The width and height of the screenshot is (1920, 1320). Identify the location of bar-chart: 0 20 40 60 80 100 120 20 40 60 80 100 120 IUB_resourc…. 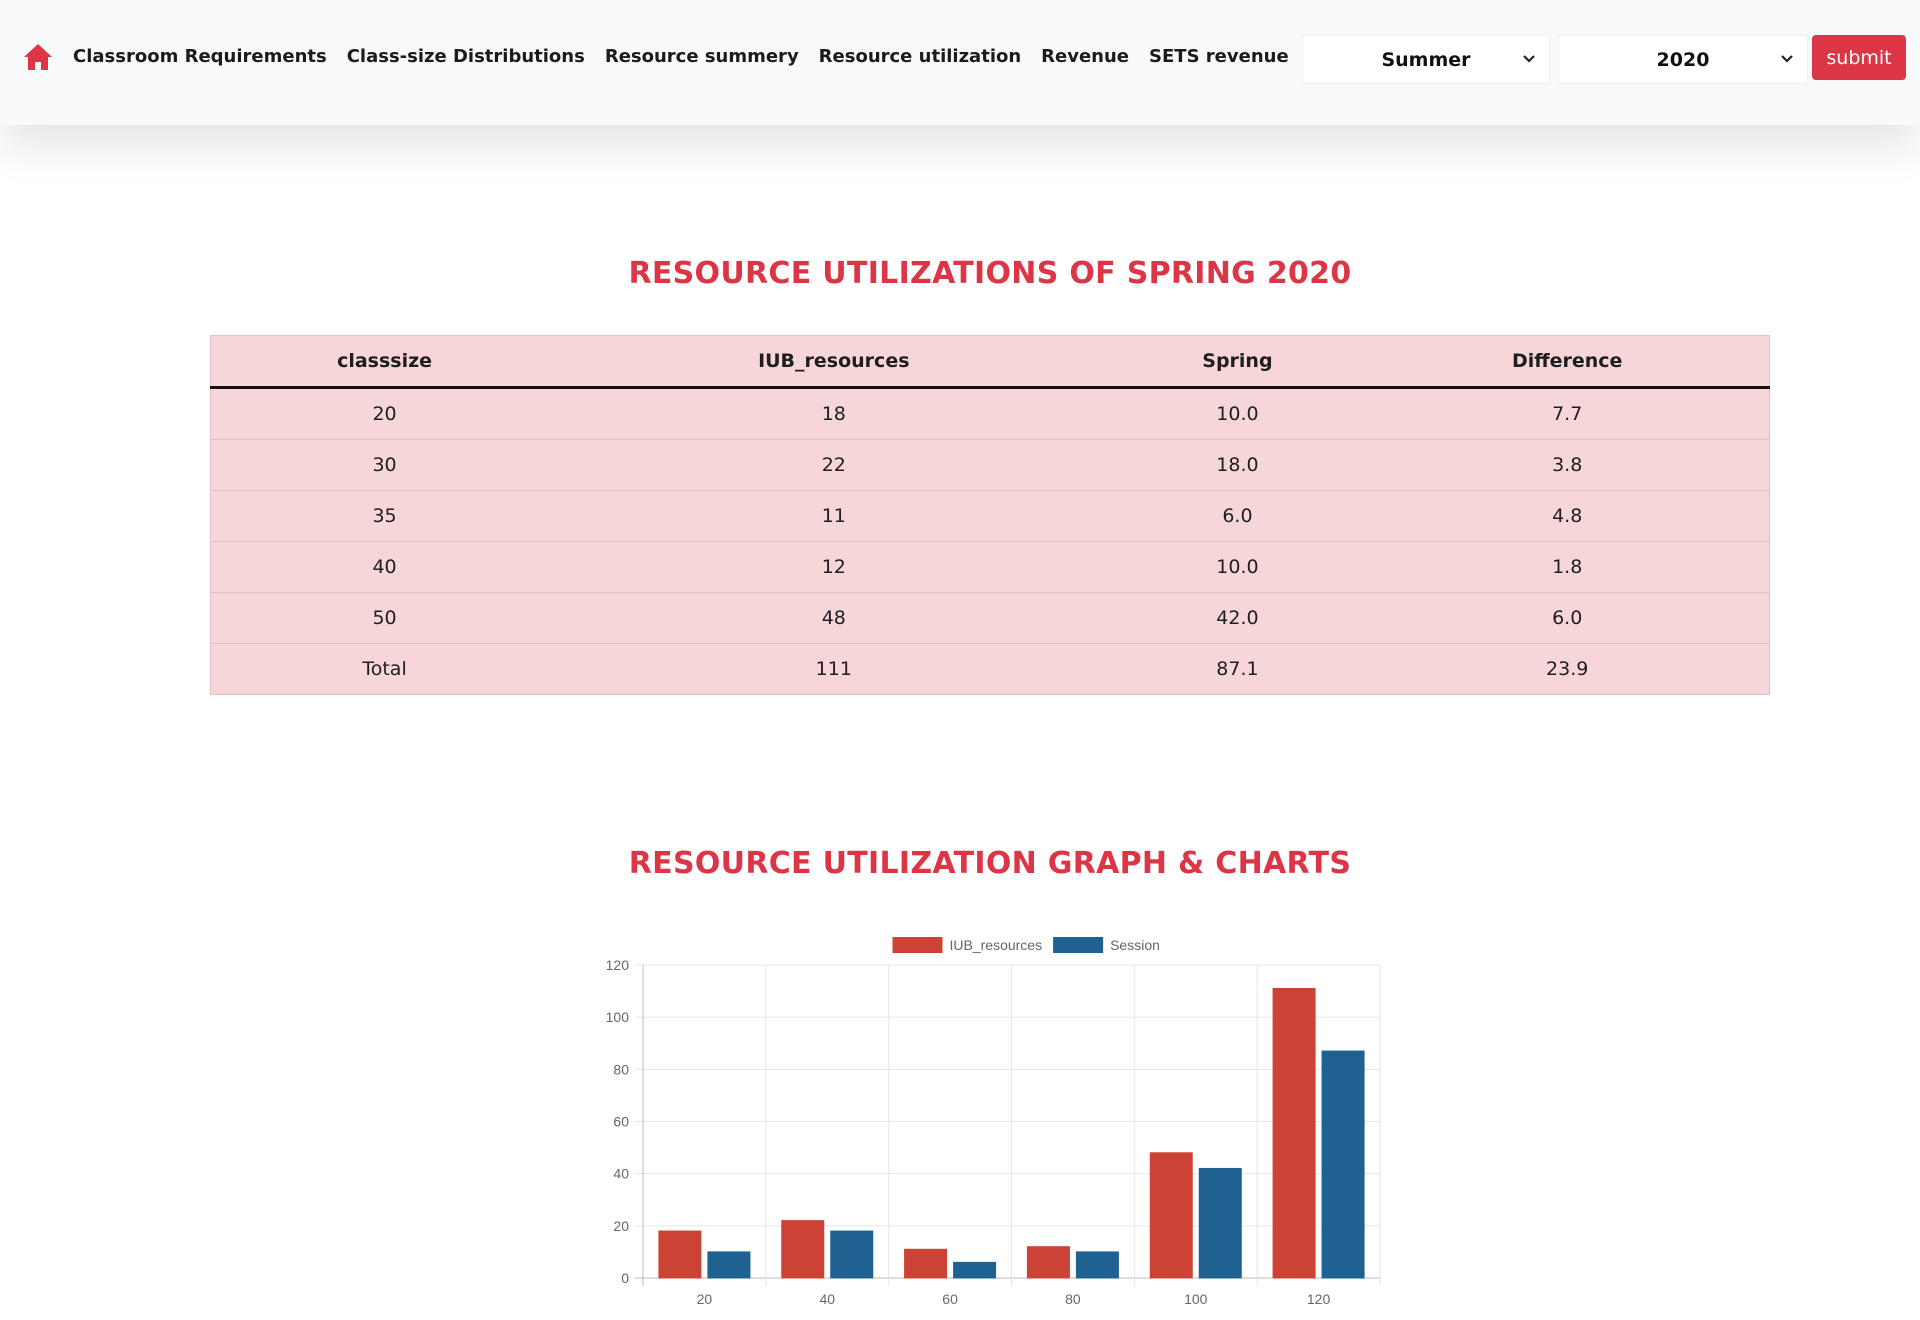
(990, 1120).